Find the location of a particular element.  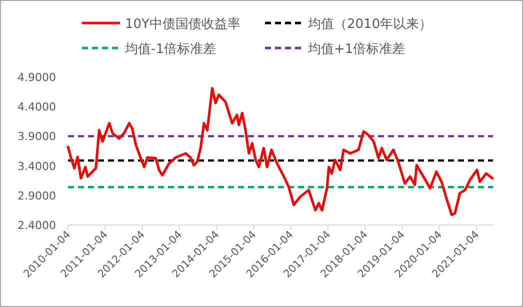

y-tick-label: 3.9000 is located at coordinates (37, 137).